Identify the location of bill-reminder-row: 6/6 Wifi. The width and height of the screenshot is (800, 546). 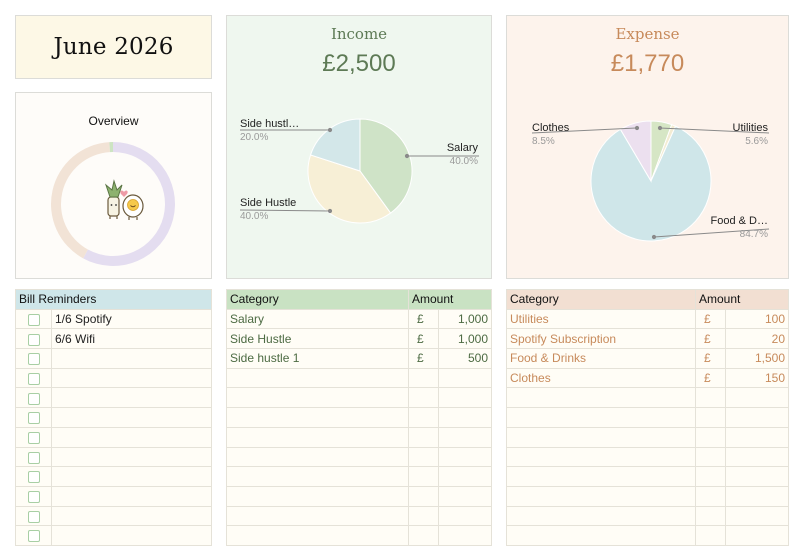
(113, 339).